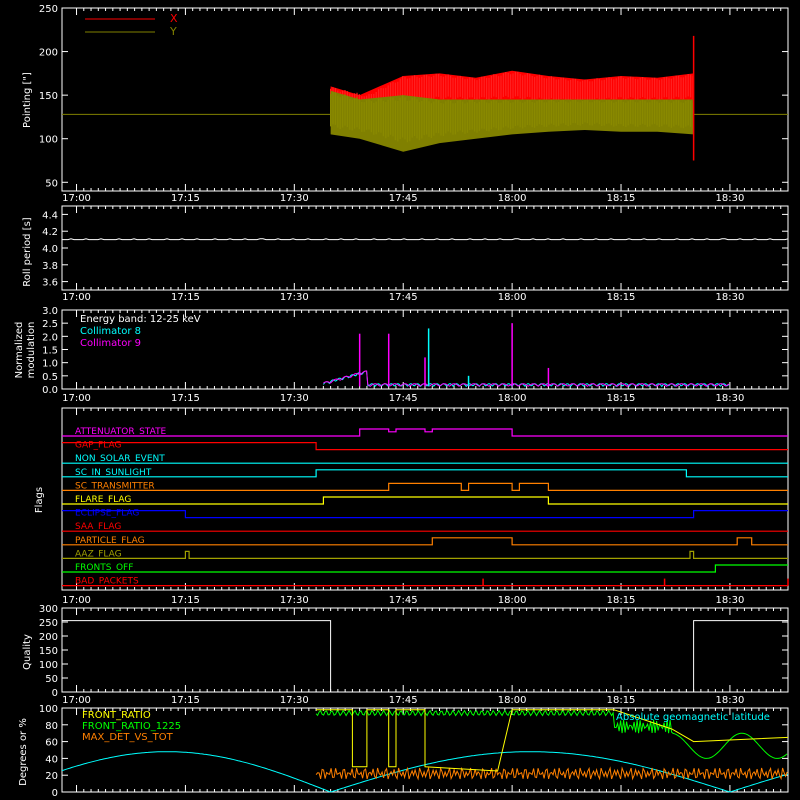 The height and width of the screenshot is (800, 800). Describe the element at coordinates (27, 100) in the screenshot. I see `pointing-ylabel: Pointing ["]` at that location.